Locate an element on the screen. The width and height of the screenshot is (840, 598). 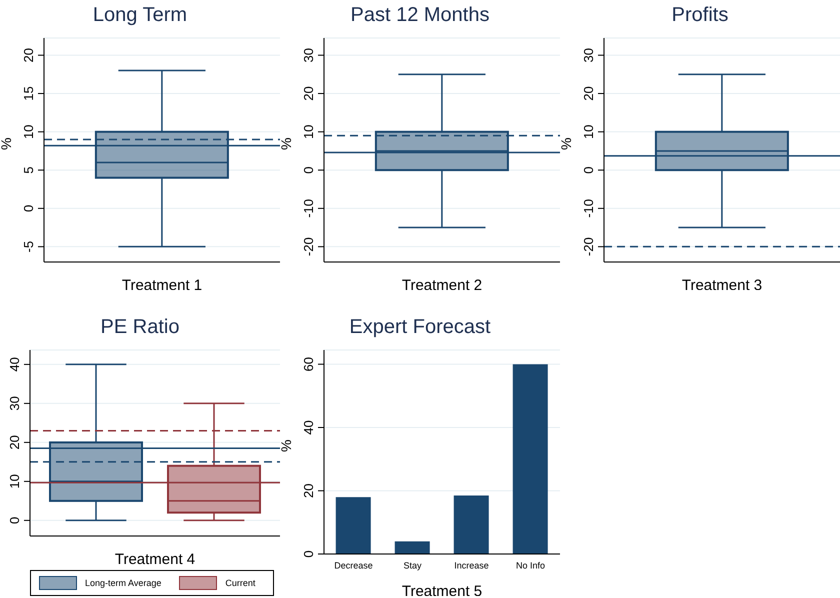
legend-label: Long-term Average is located at coordinates (123, 583).